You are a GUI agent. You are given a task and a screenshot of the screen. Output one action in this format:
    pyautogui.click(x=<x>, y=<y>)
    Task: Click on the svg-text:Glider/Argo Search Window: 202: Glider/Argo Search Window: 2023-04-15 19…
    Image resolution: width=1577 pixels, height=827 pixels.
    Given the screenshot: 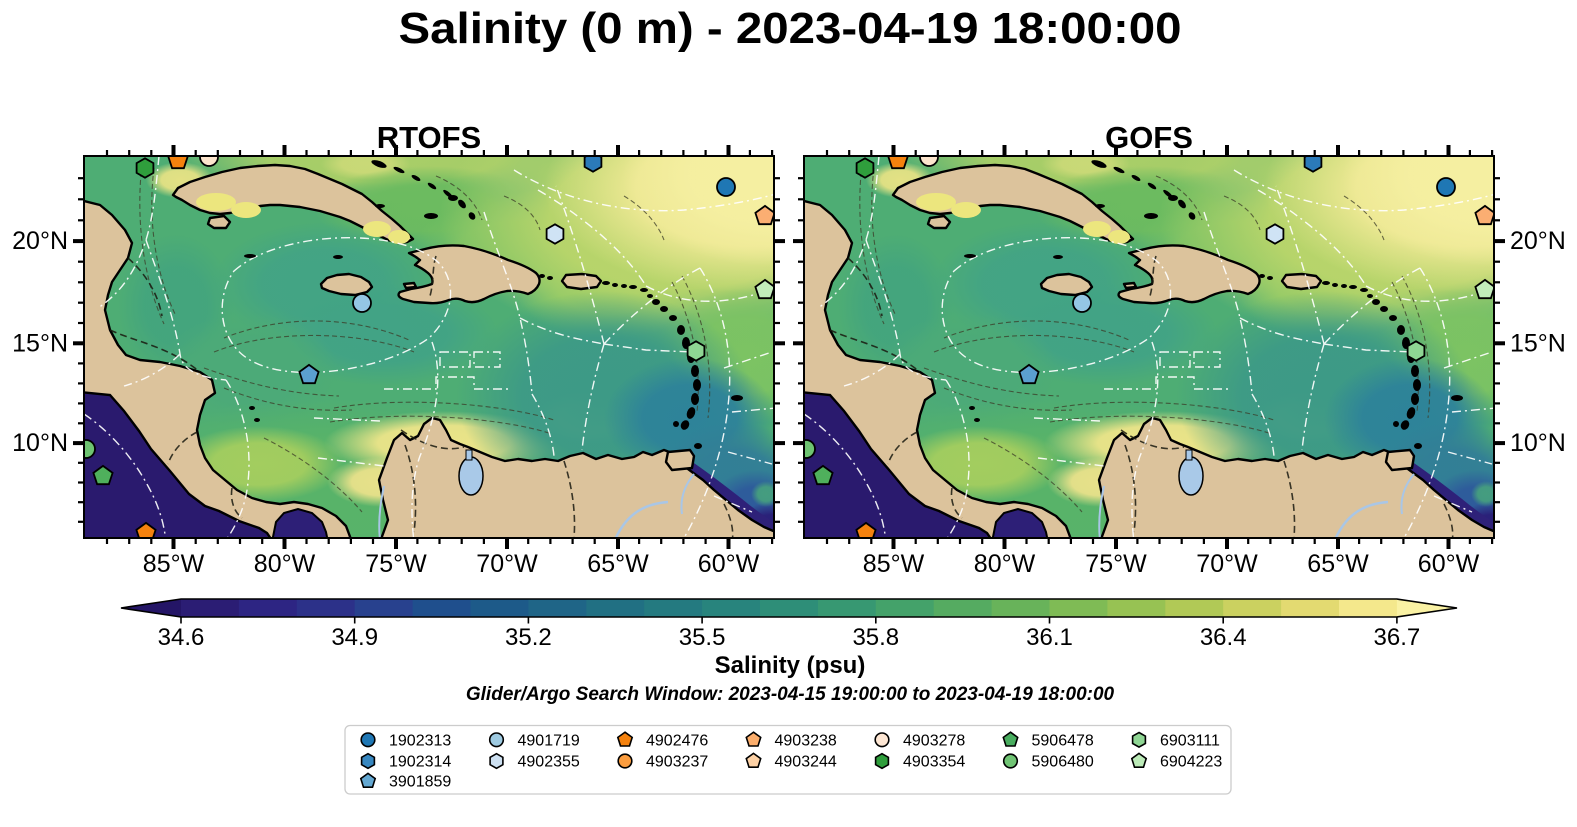 What is the action you would take?
    pyautogui.click(x=790, y=694)
    